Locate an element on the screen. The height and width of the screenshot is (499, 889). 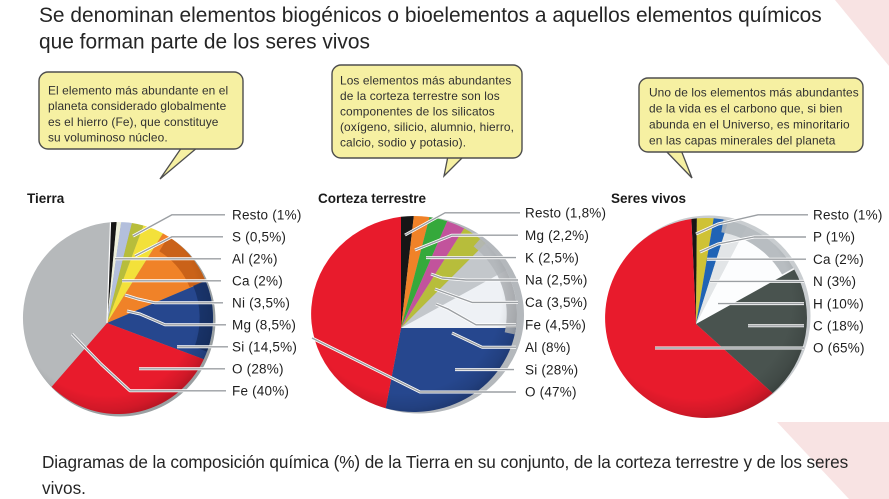
svg-text: C (18%) is located at coordinates (838, 326).